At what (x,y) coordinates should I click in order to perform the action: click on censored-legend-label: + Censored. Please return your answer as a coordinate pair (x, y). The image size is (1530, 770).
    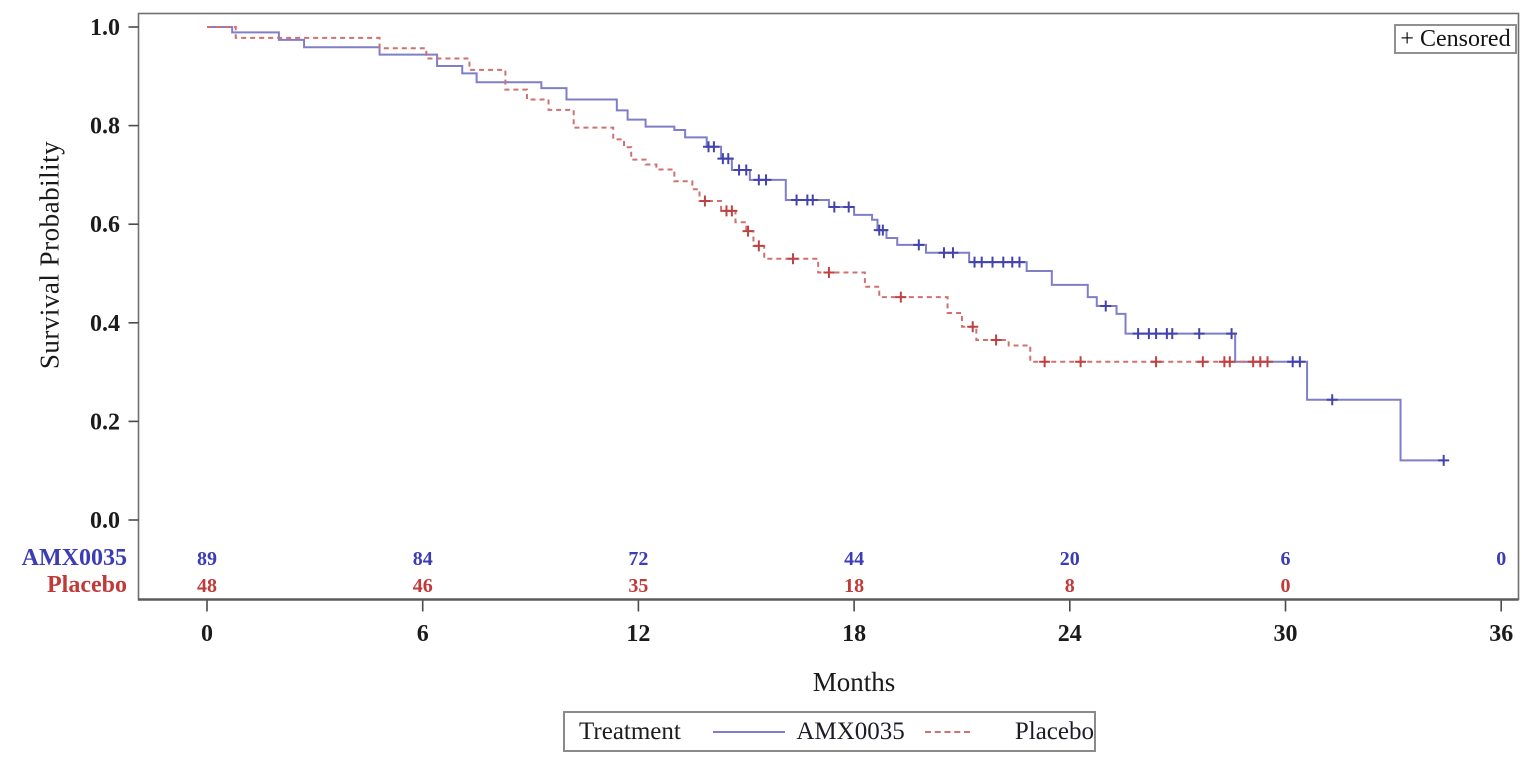
    Looking at the image, I should click on (1455, 38).